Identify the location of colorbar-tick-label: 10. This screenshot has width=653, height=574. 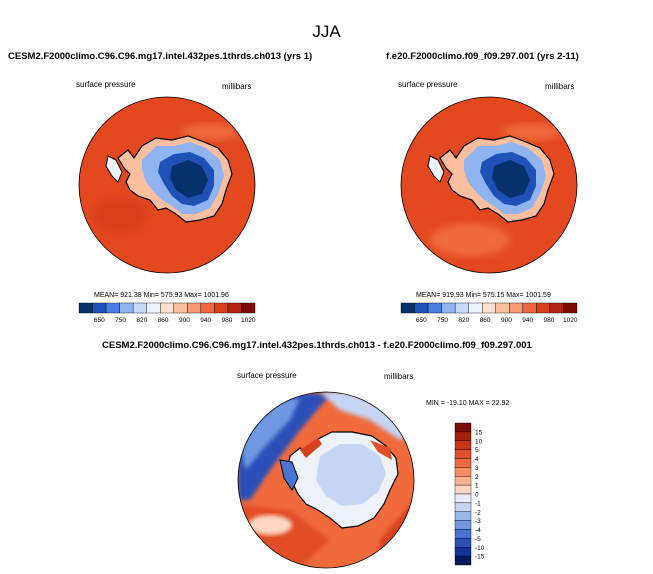
(479, 441).